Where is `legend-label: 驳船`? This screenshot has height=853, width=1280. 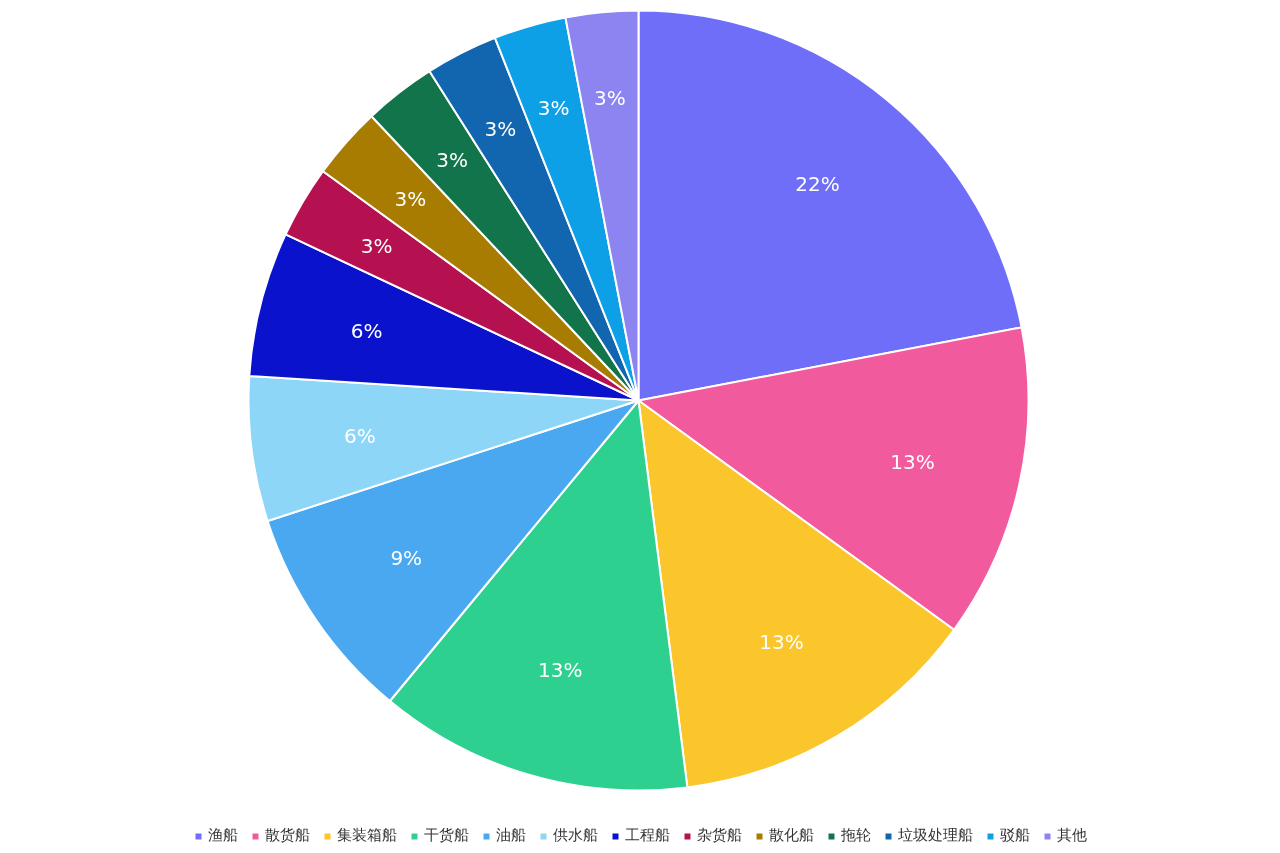
legend-label: 驳船 is located at coordinates (1015, 835).